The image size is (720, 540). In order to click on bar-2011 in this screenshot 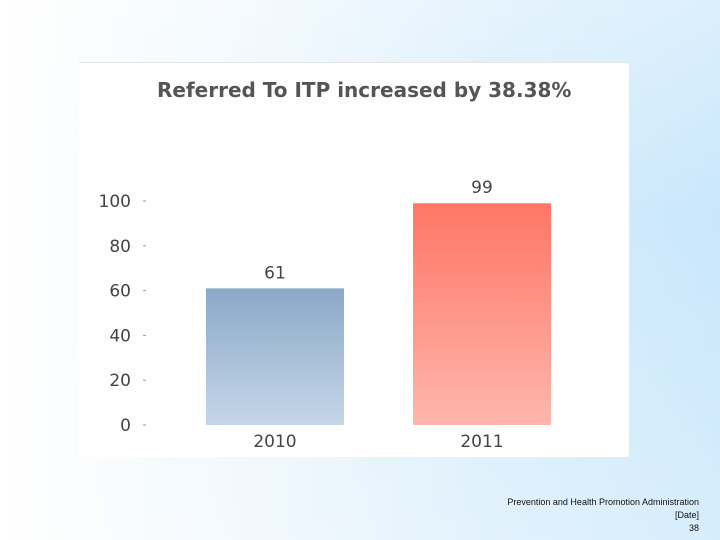, I will do `click(482, 314)`.